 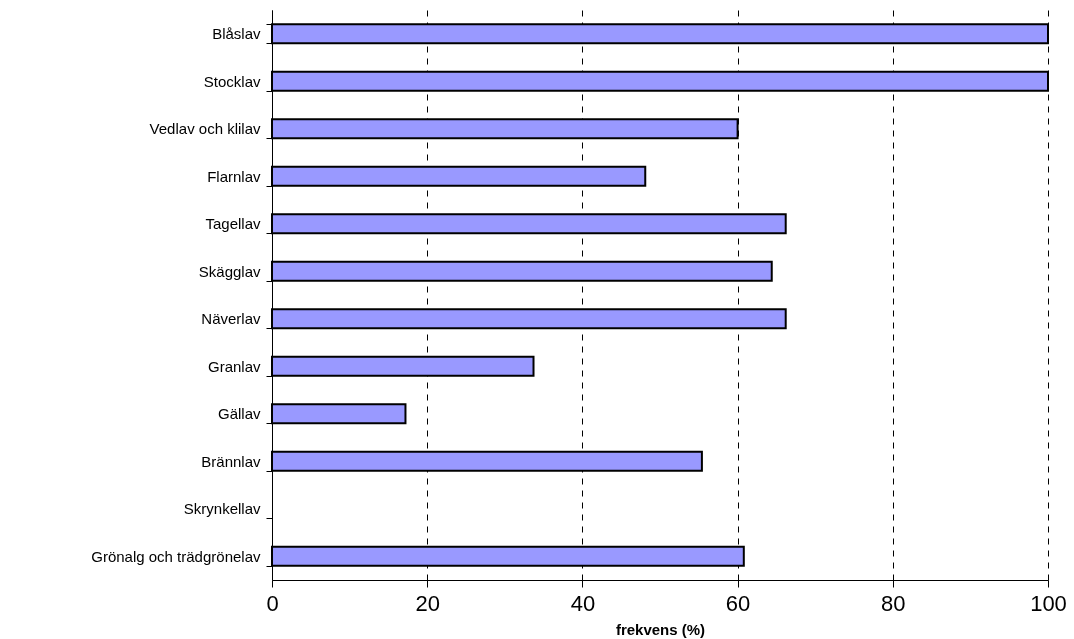 I want to click on y-tick-label: Skrynkellav, so click(x=222, y=509).